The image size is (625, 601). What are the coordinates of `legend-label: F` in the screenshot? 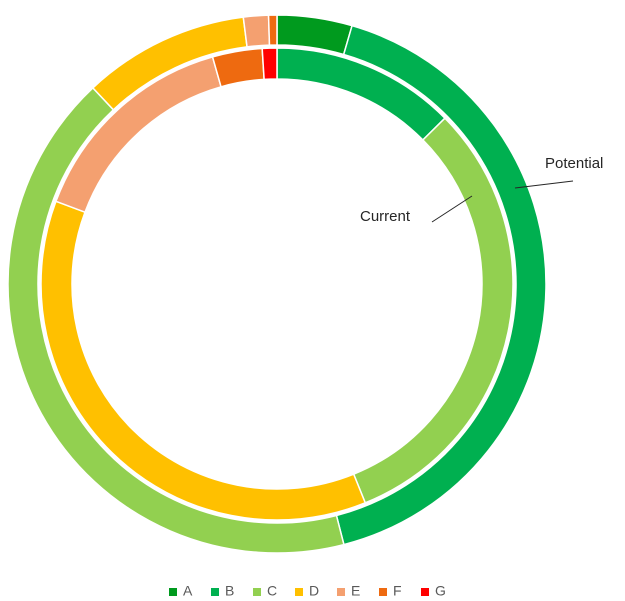 It's located at (397, 591).